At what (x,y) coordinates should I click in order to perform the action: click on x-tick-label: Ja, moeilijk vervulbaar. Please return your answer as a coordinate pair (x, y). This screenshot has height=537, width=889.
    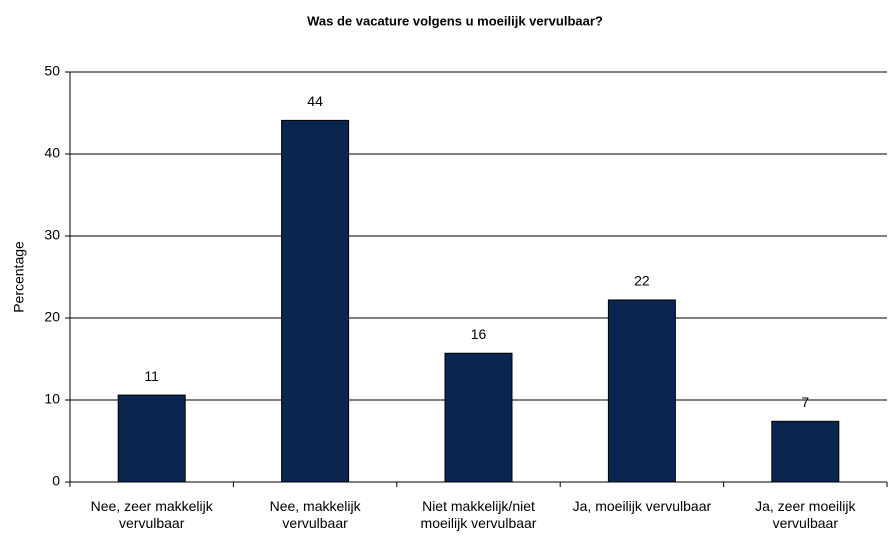
    Looking at the image, I should click on (642, 506).